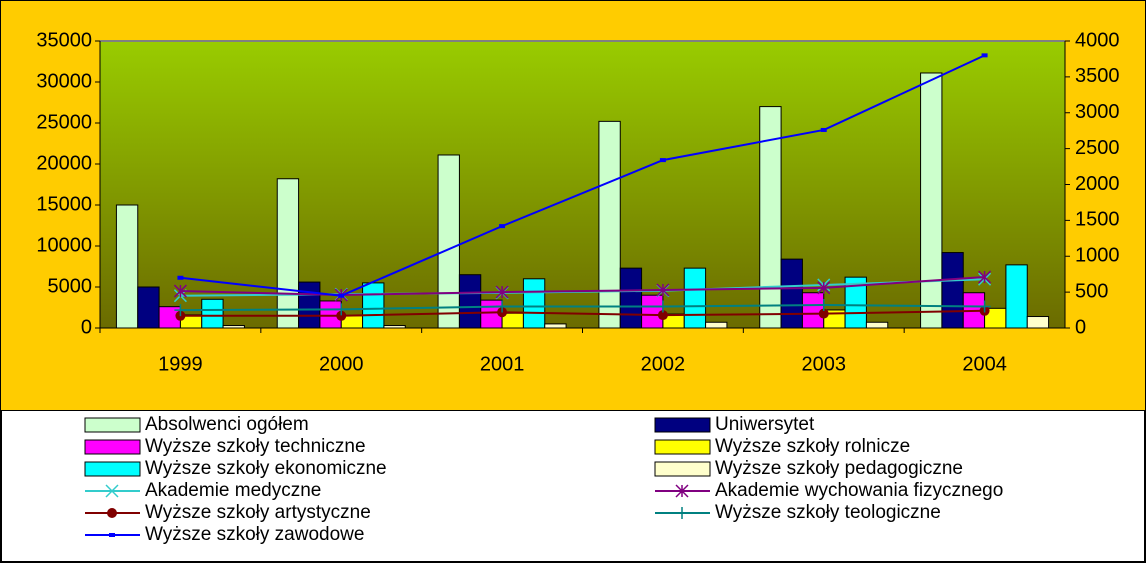 The width and height of the screenshot is (1146, 563). I want to click on legend-item: Absolwenci ogółem, so click(196, 424).